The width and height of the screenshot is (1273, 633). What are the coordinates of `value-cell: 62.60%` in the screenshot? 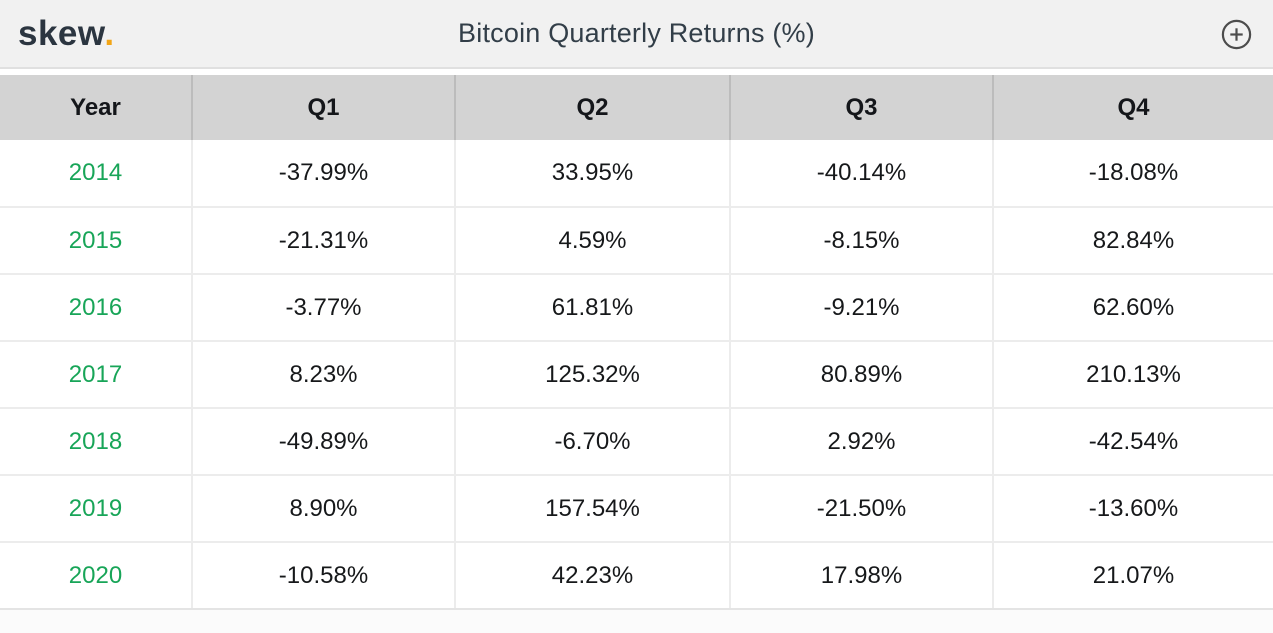 It's located at (1133, 308).